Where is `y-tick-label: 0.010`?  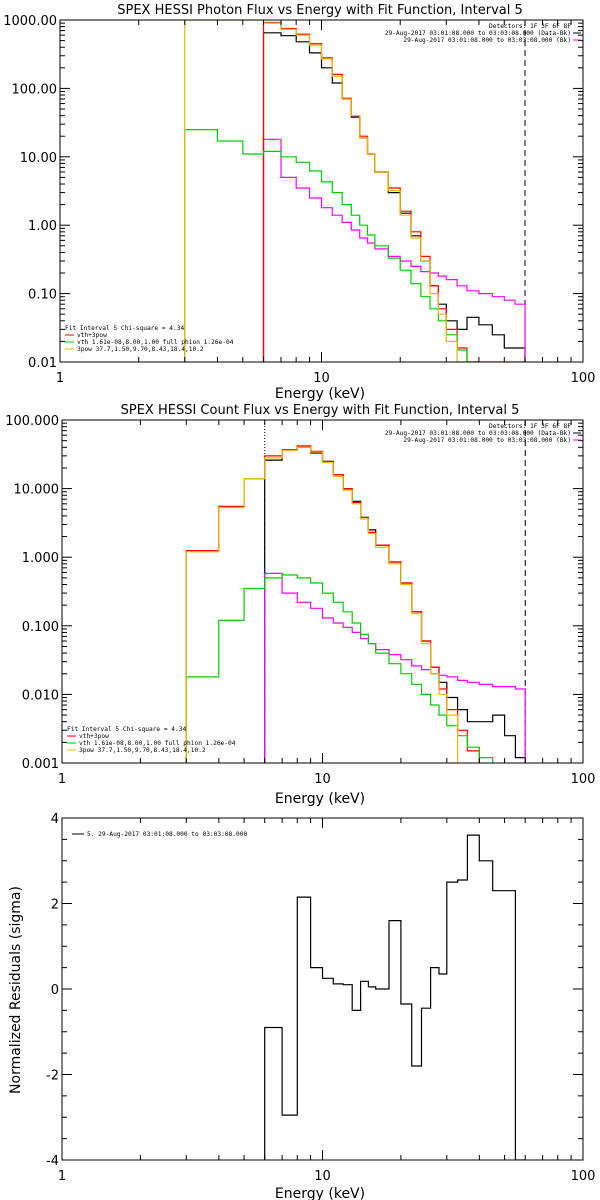
y-tick-label: 0.010 is located at coordinates (40, 695).